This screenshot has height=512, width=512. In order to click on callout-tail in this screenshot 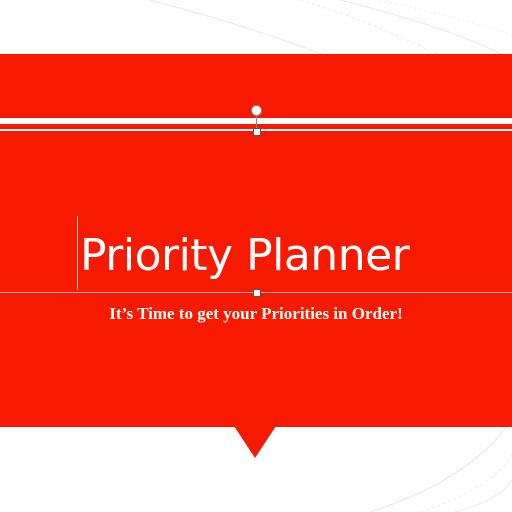, I will do `click(255, 442)`.